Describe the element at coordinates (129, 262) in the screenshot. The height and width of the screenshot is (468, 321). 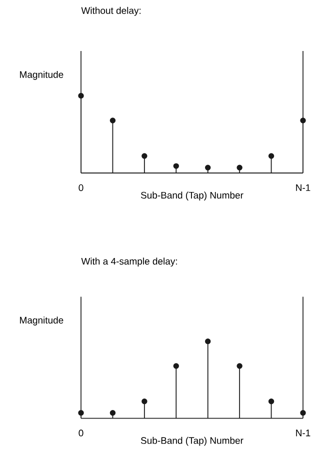
I see `chart-title: With a 4-sample delay:` at that location.